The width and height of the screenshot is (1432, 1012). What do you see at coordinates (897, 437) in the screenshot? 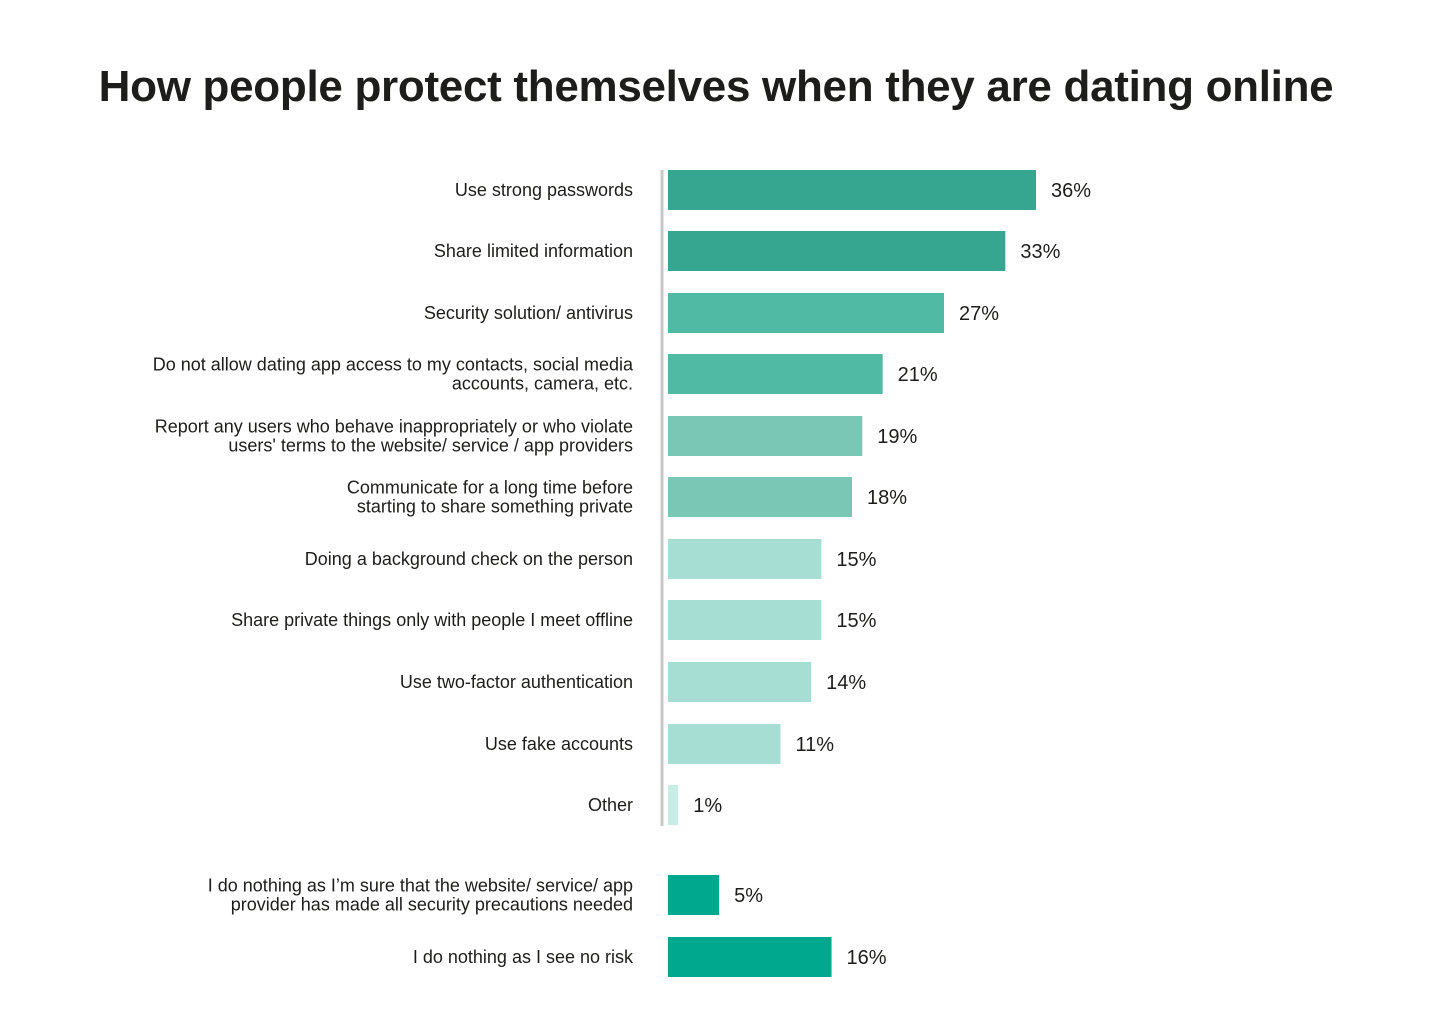
I see `value-label: 19%` at bounding box center [897, 437].